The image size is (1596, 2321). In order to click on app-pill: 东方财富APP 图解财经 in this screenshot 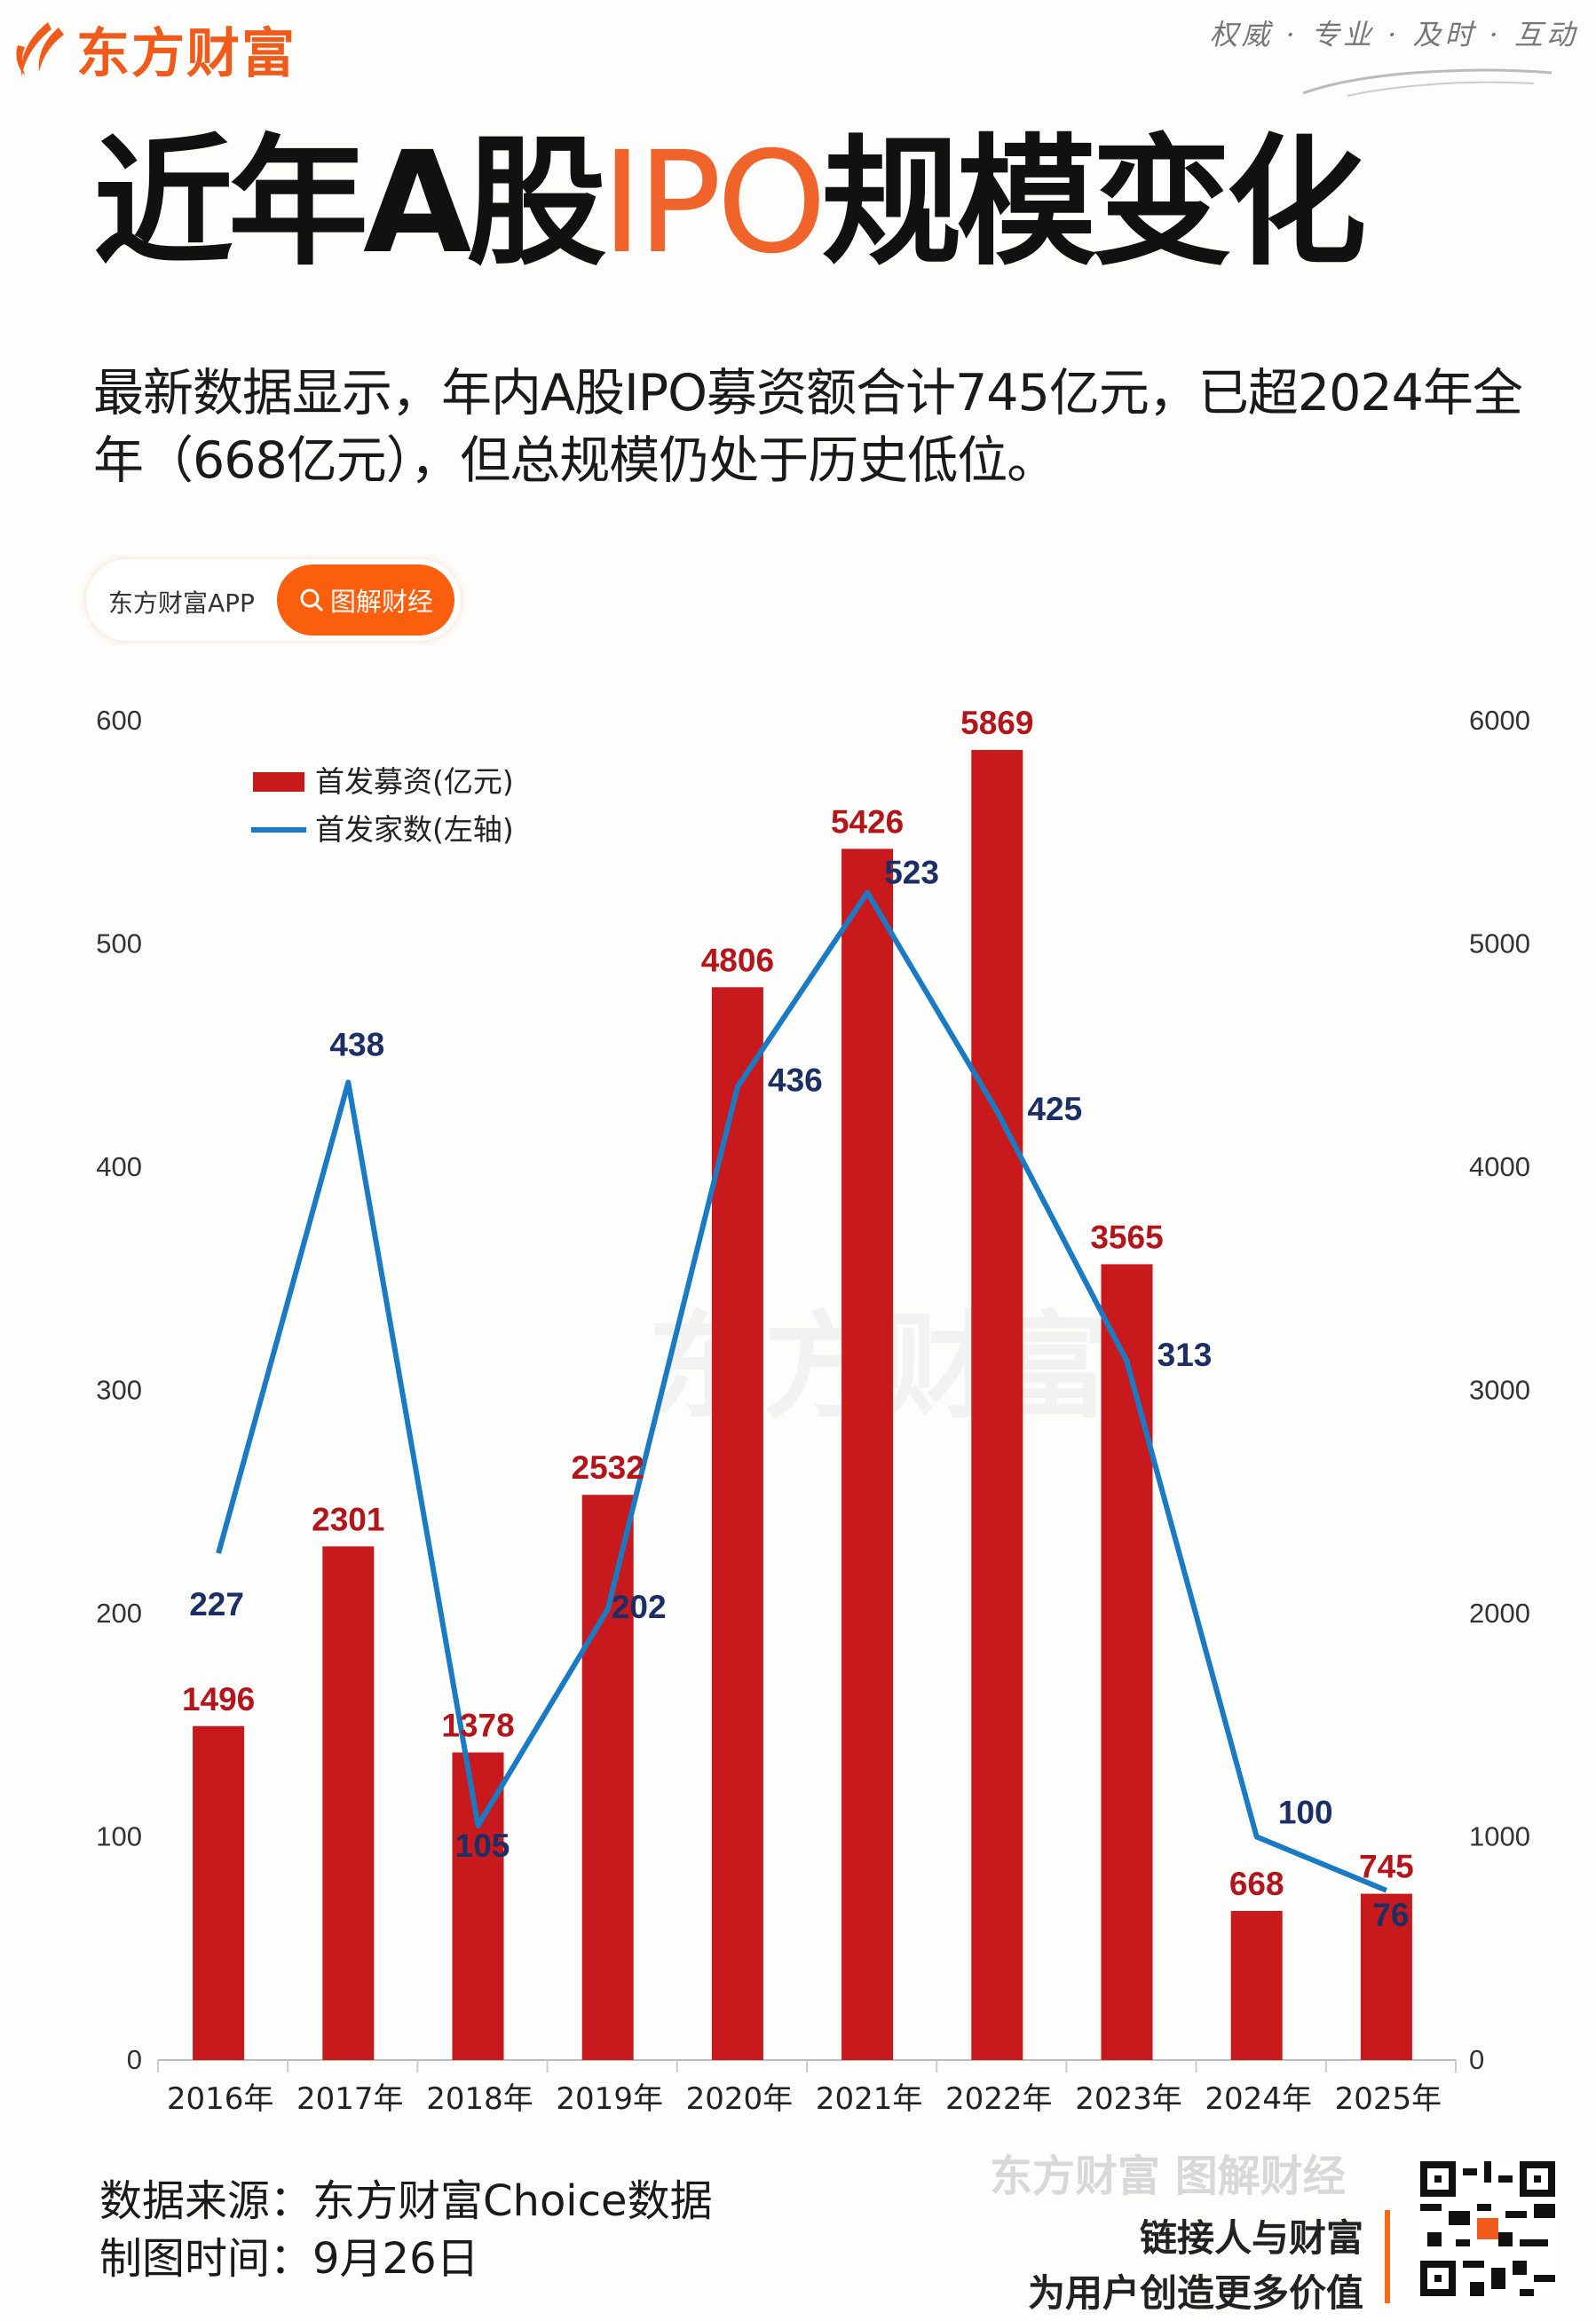, I will do `click(273, 600)`.